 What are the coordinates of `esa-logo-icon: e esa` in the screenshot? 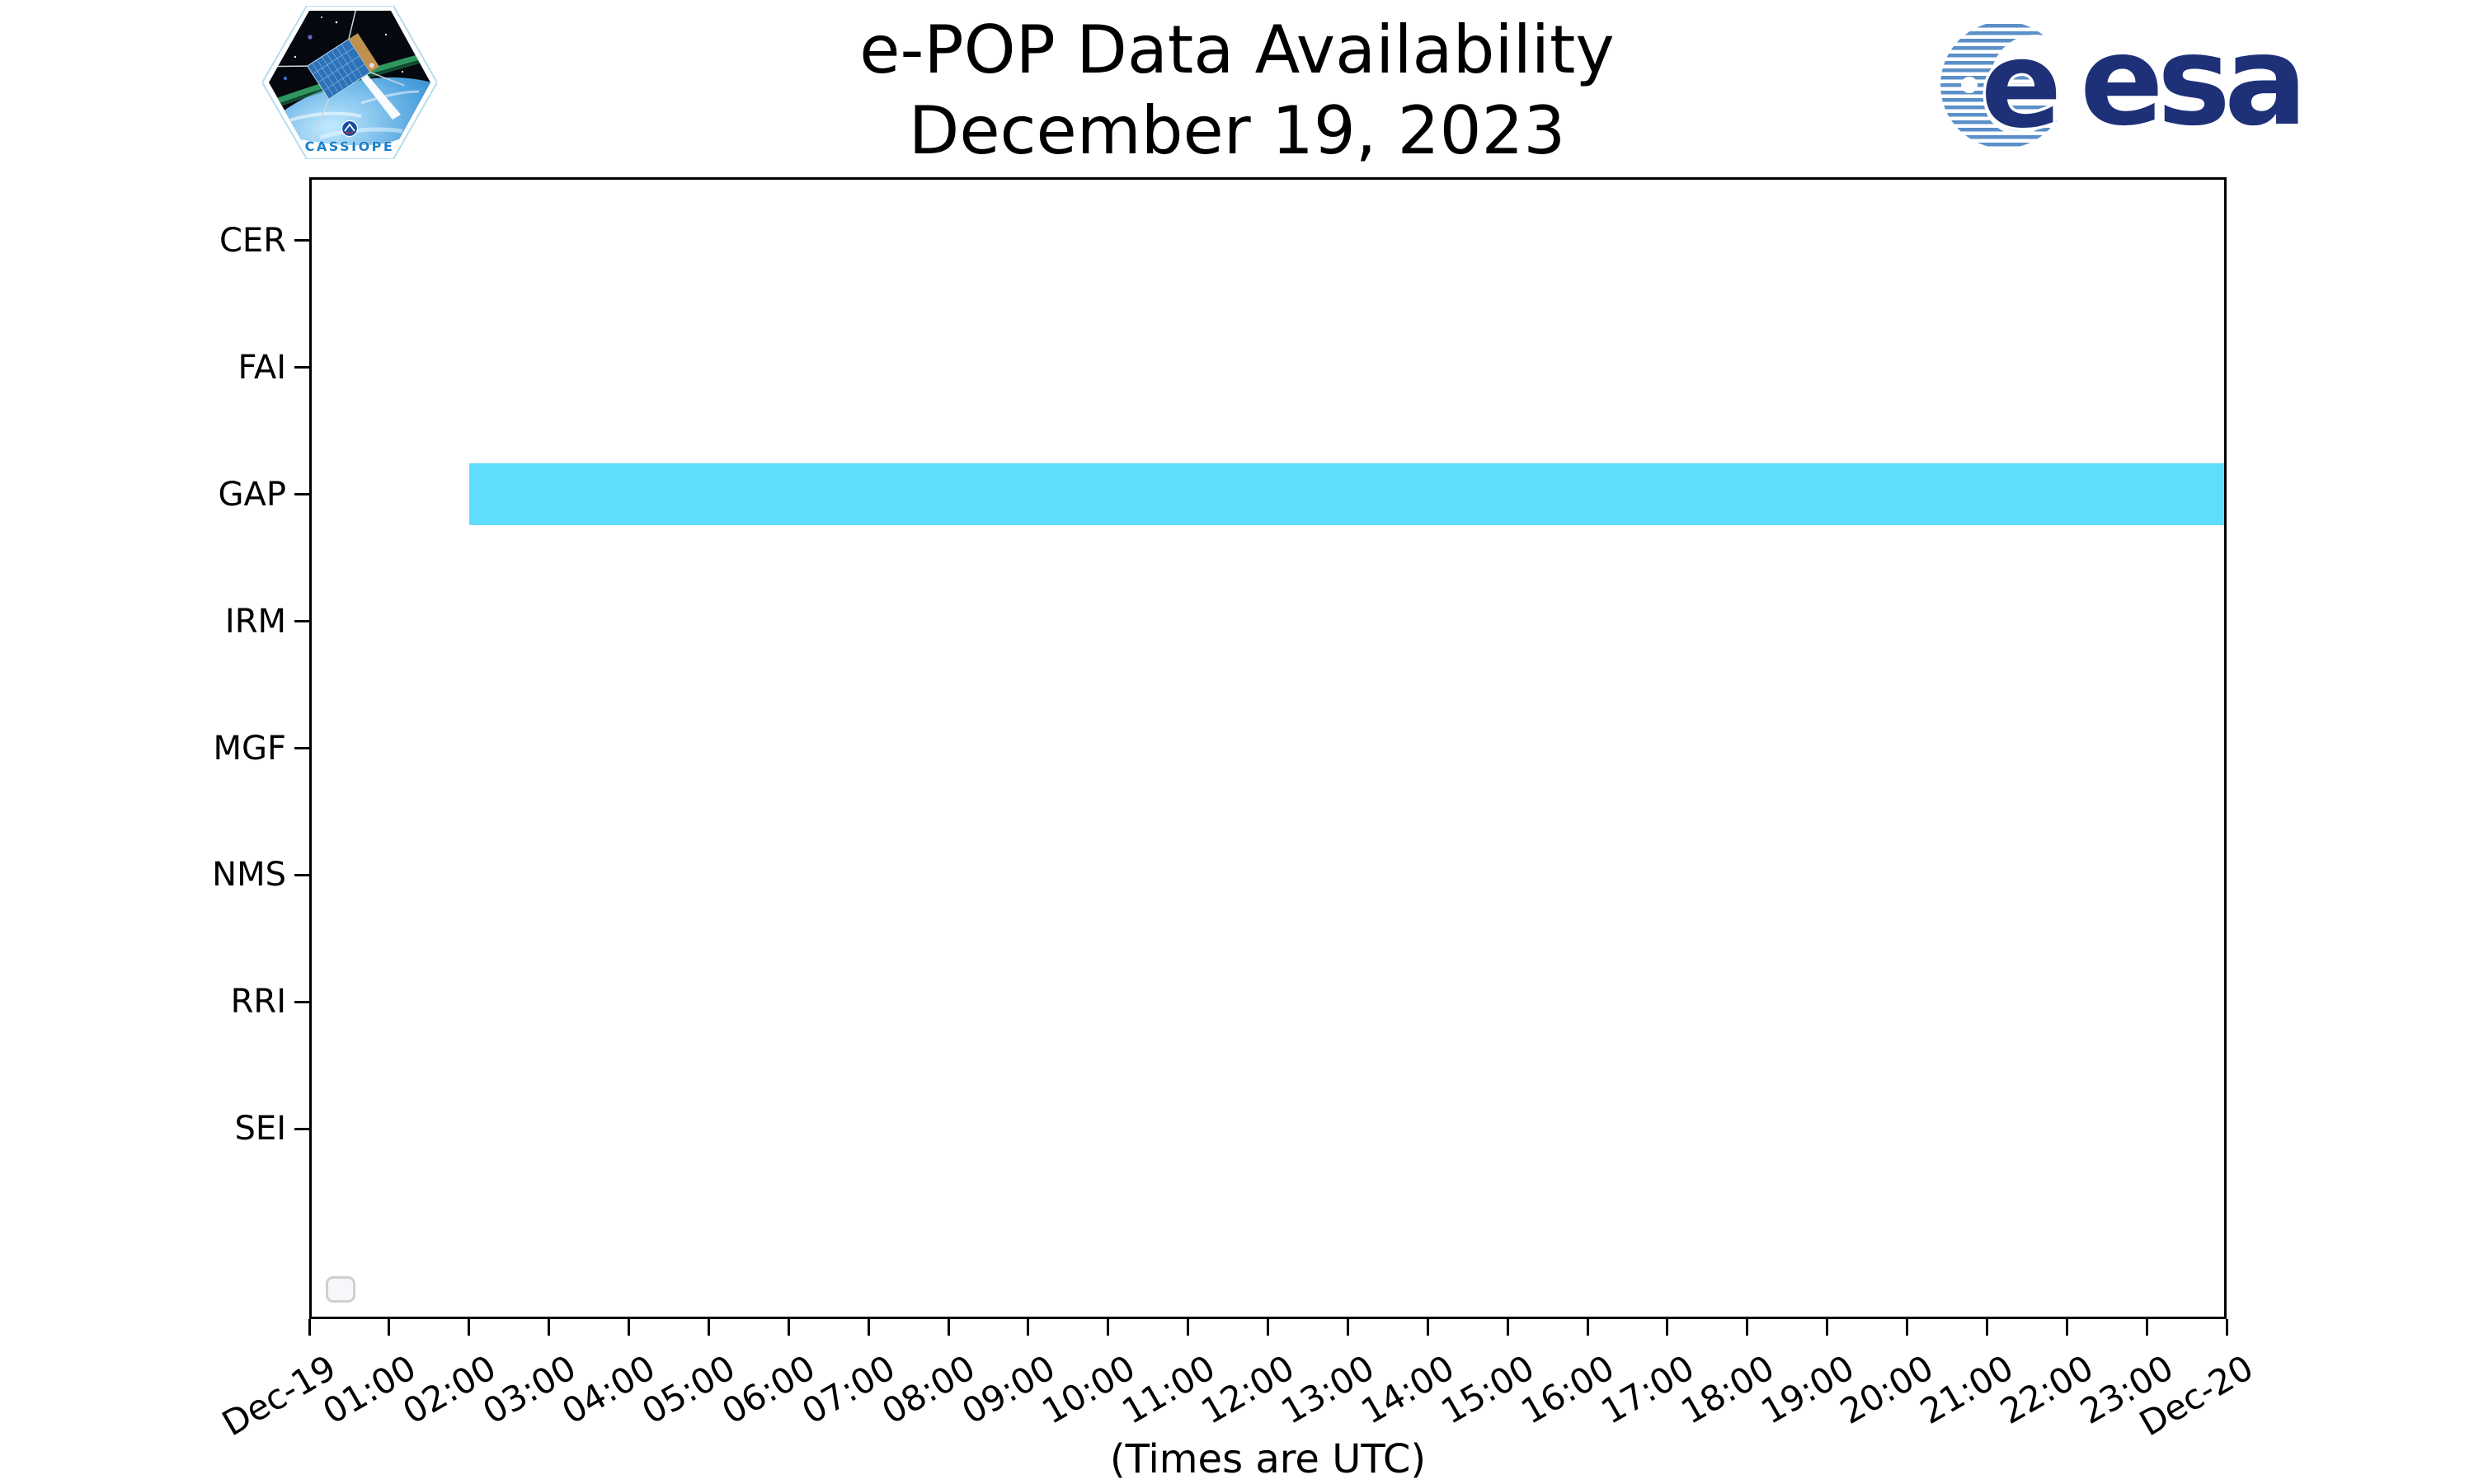 It's located at (2123, 83).